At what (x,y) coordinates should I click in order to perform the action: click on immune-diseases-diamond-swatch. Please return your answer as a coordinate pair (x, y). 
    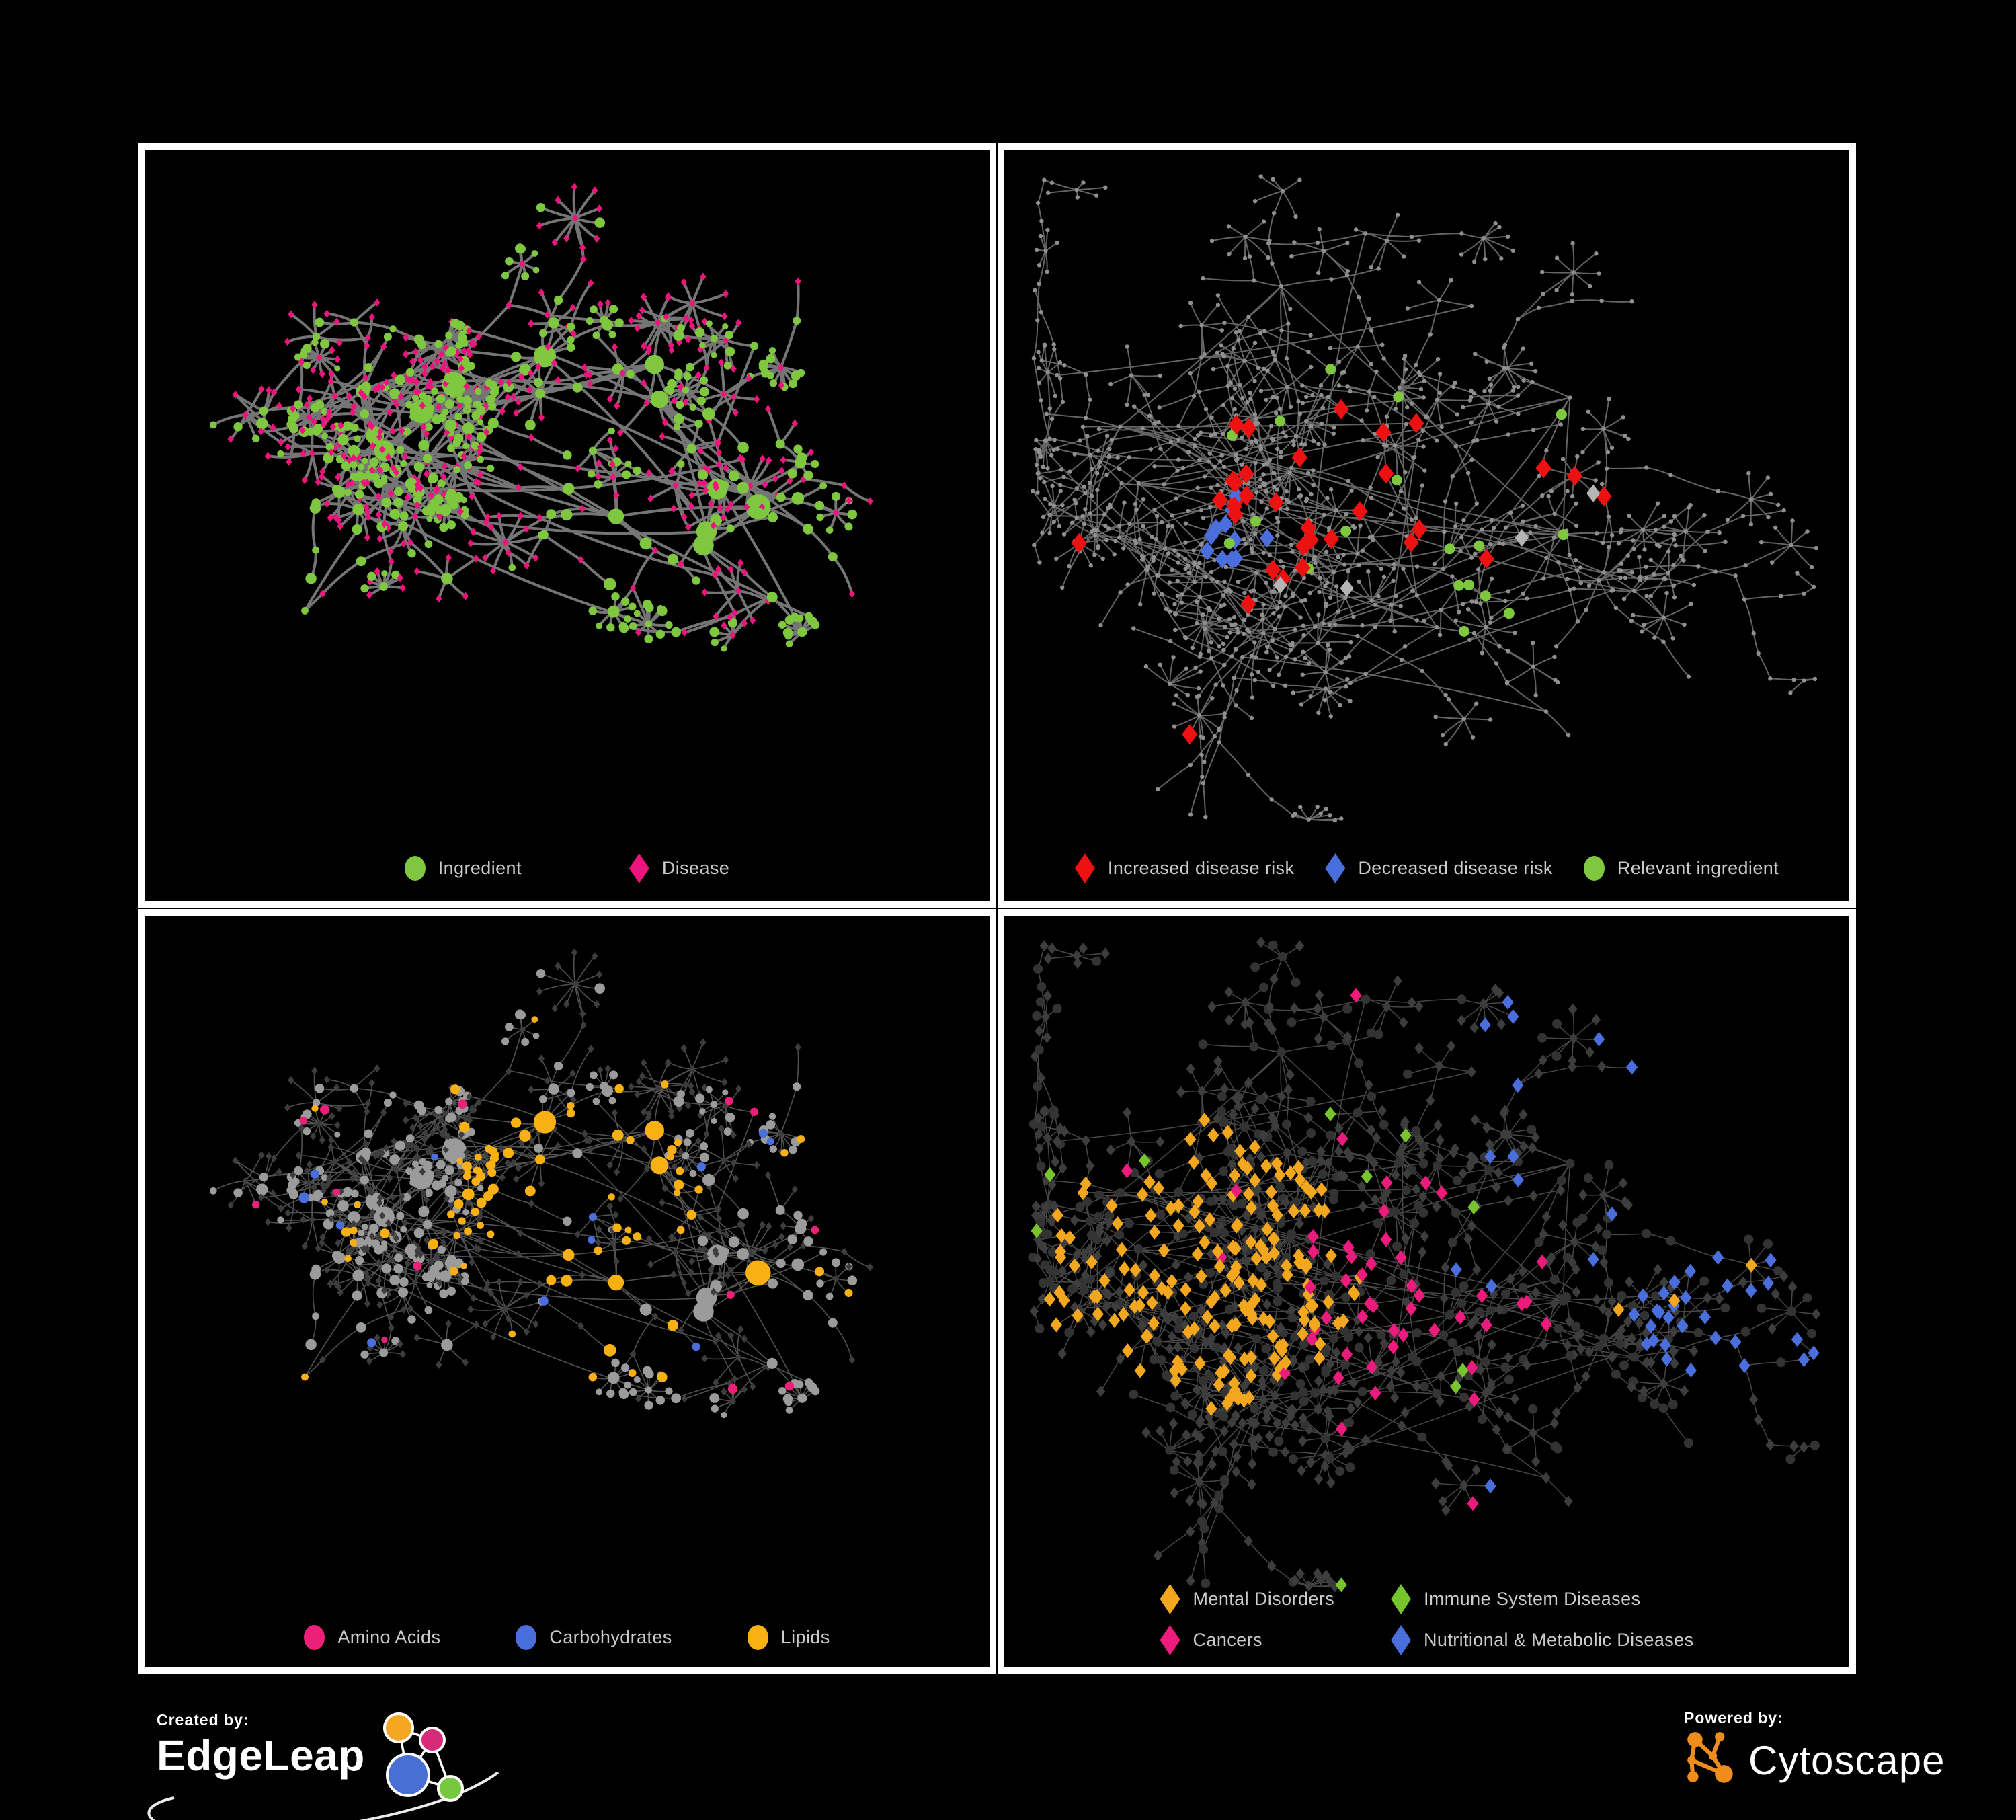
    Looking at the image, I should click on (1401, 1599).